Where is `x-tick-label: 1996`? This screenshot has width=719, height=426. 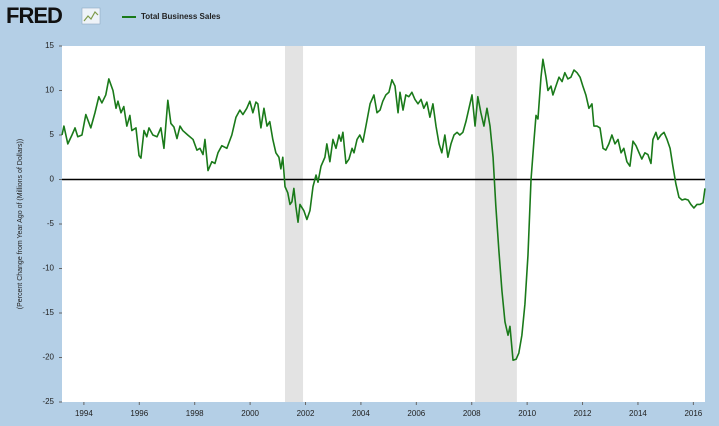
x-tick-label: 1996 is located at coordinates (139, 413).